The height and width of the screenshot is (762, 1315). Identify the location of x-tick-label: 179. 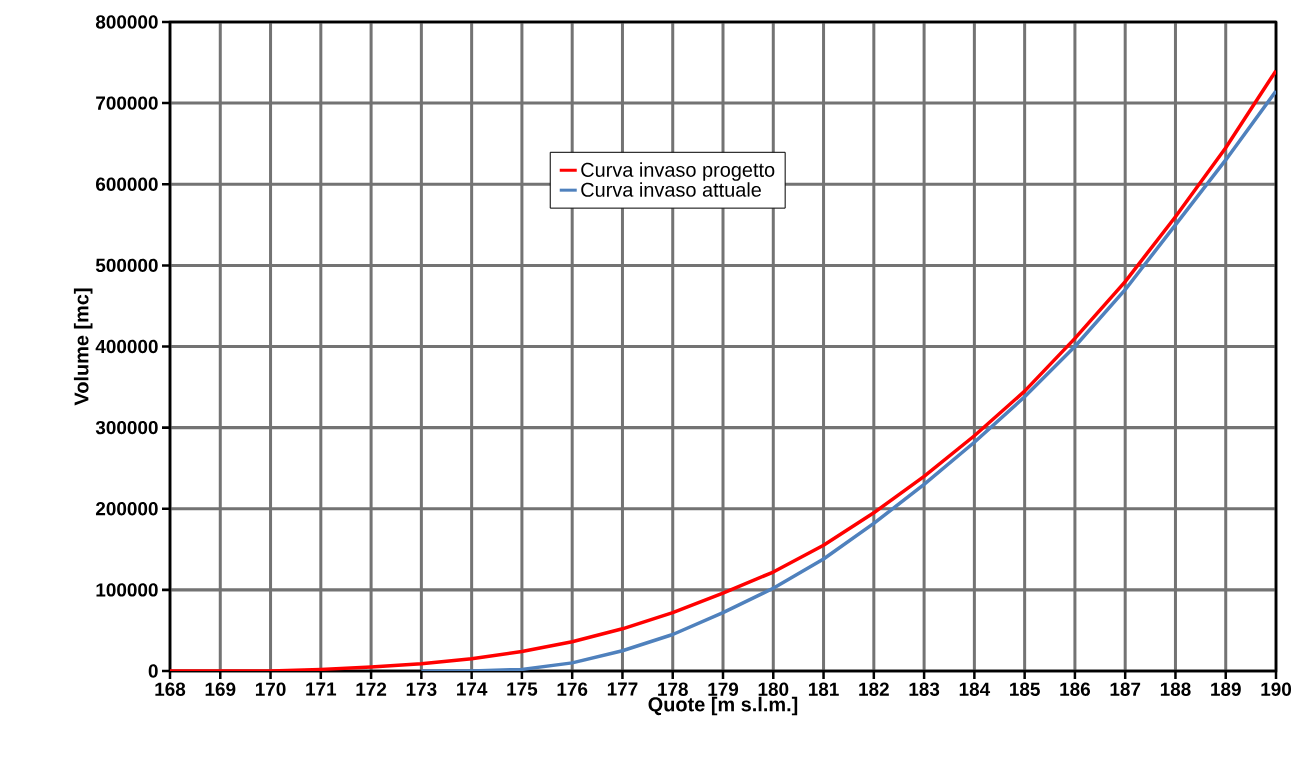
(723, 689).